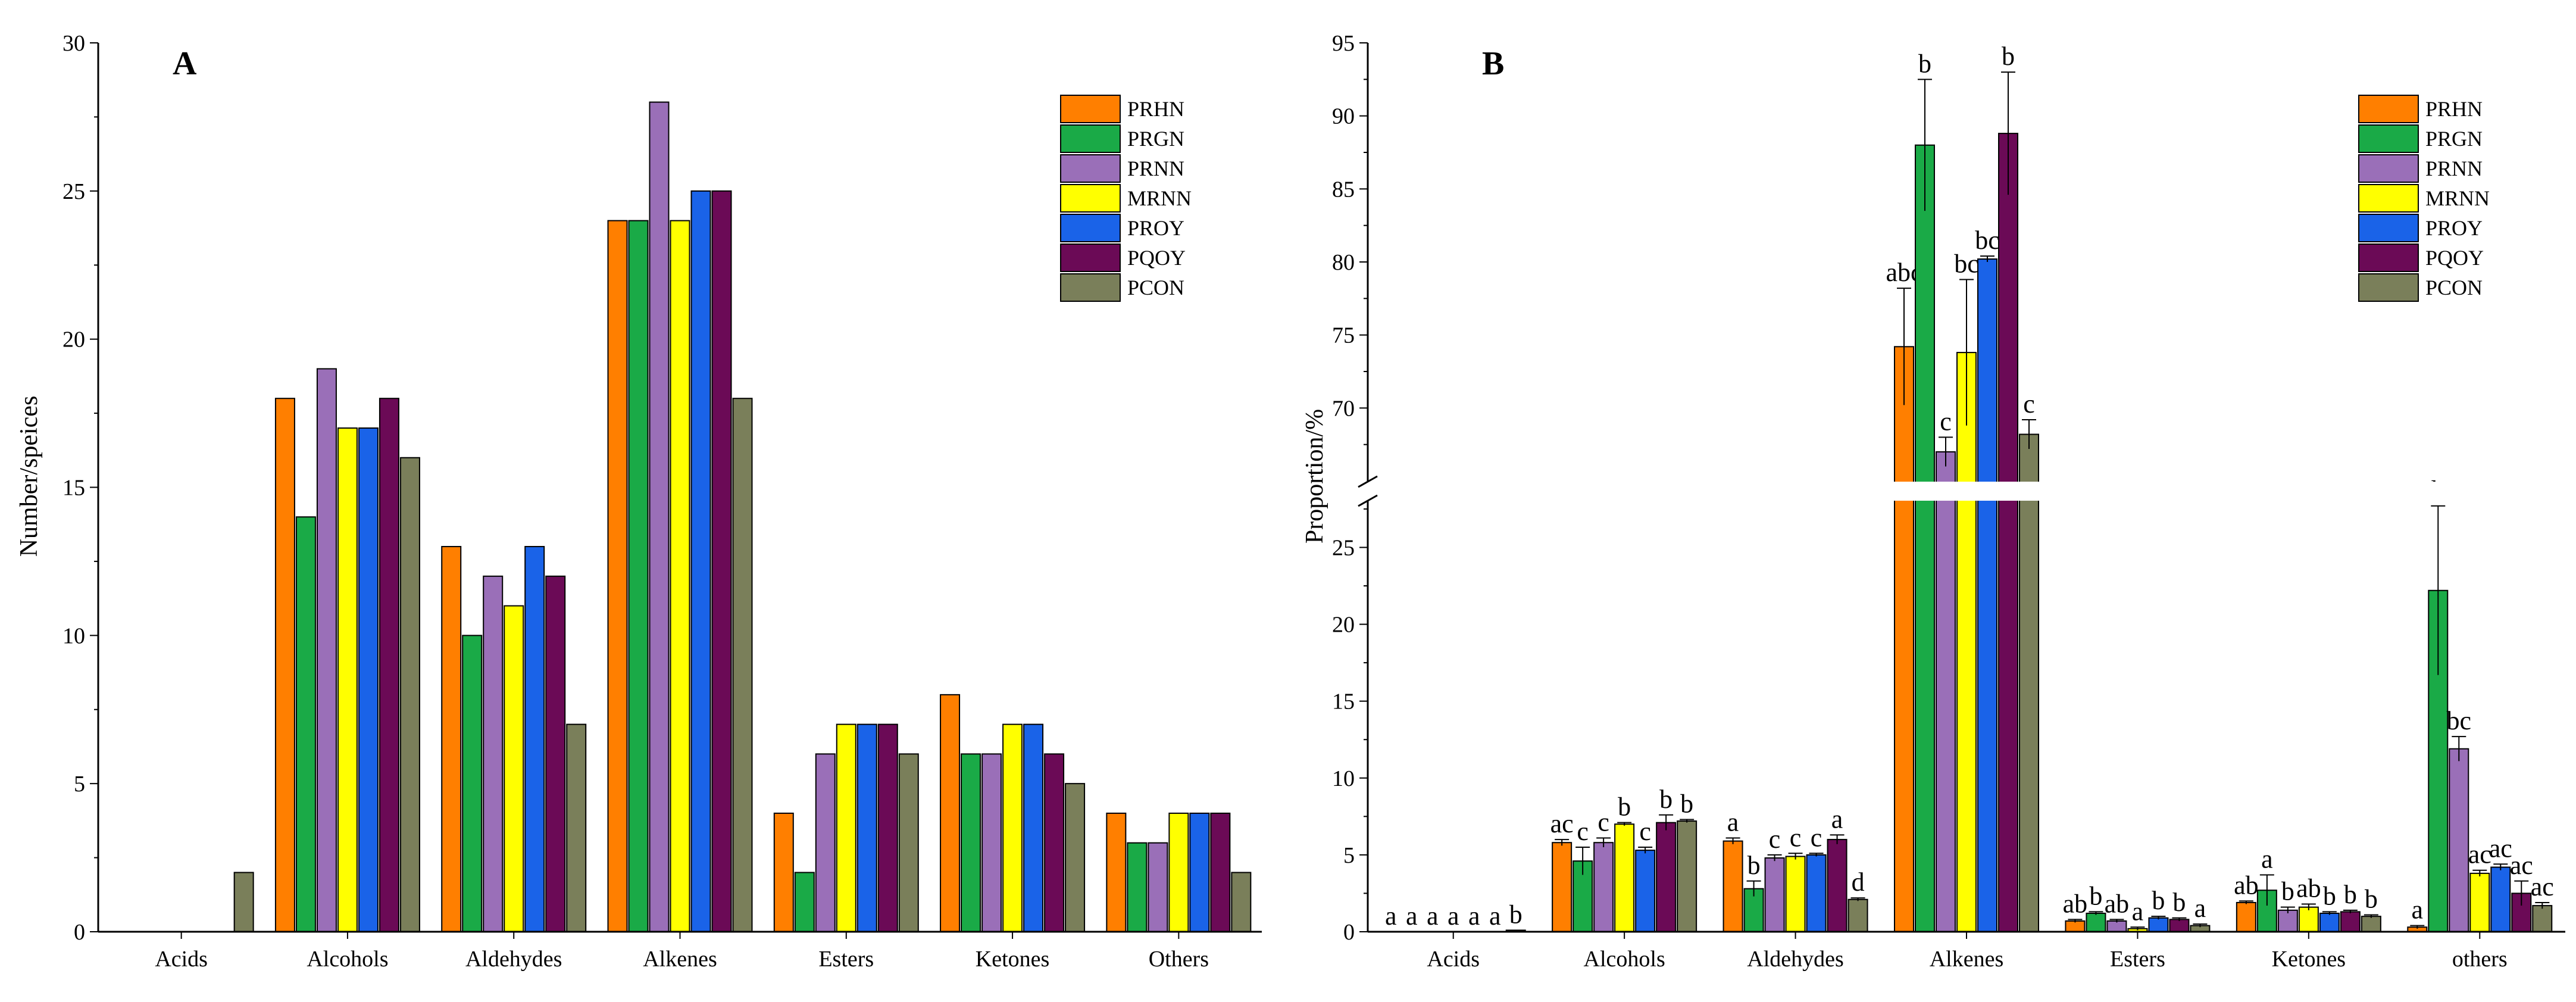  Describe the element at coordinates (1858, 882) in the screenshot. I see `panel-b-sig-label-aldehydes-pcon: d` at that location.